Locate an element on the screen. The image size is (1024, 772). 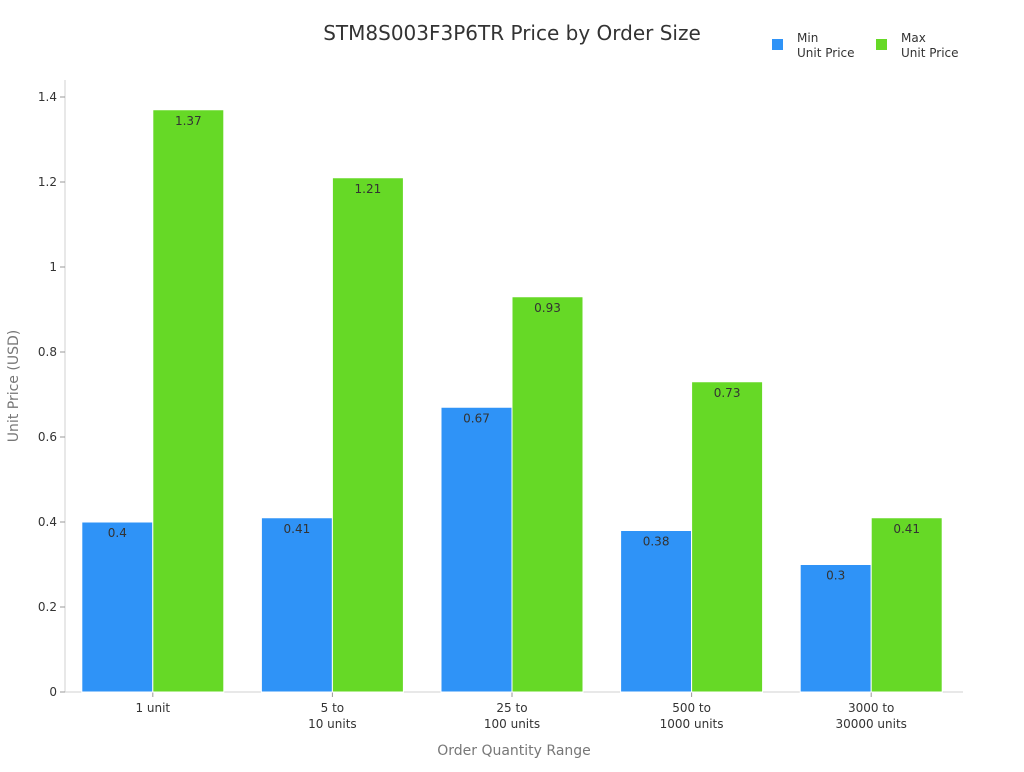
x-tick-label: 500 to 1000 units is located at coordinates (692, 716).